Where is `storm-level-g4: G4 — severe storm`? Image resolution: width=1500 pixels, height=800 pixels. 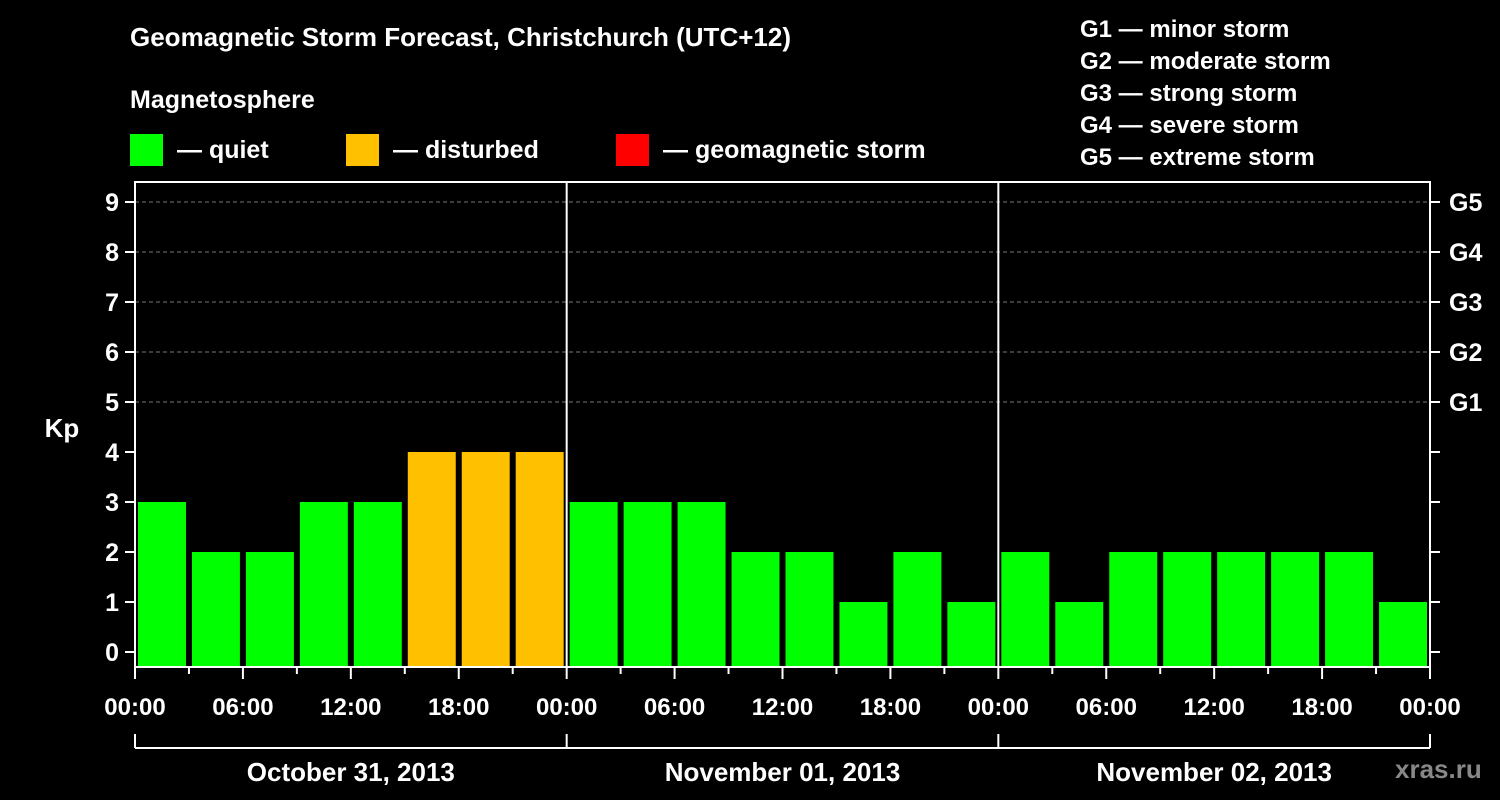
storm-level-g4: G4 — severe storm is located at coordinates (1189, 125).